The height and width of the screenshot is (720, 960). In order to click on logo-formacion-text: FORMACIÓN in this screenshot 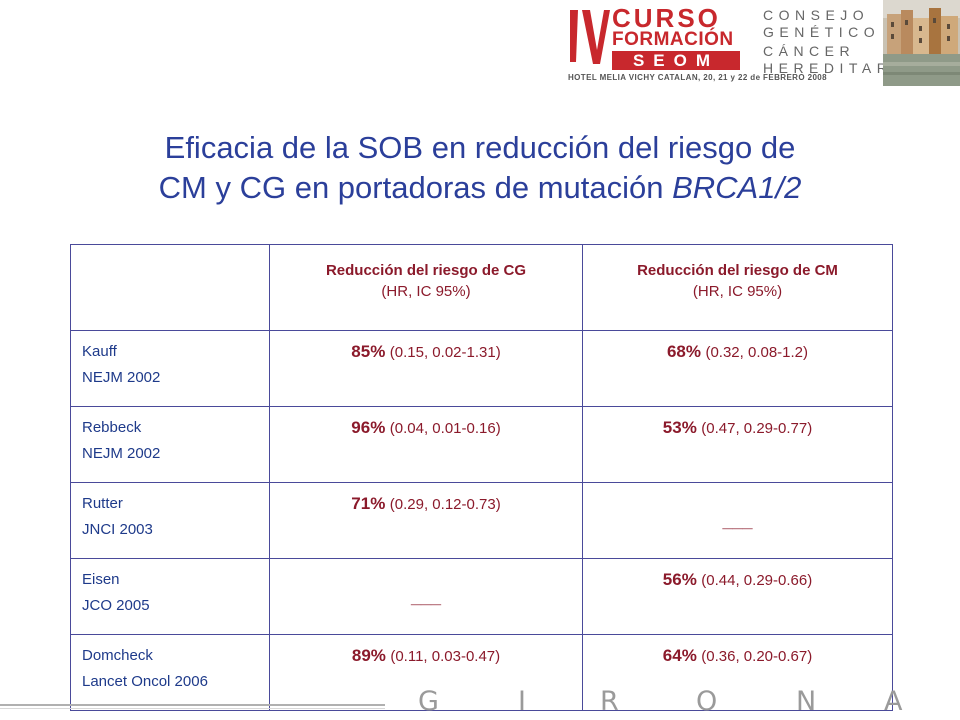, I will do `click(673, 39)`.